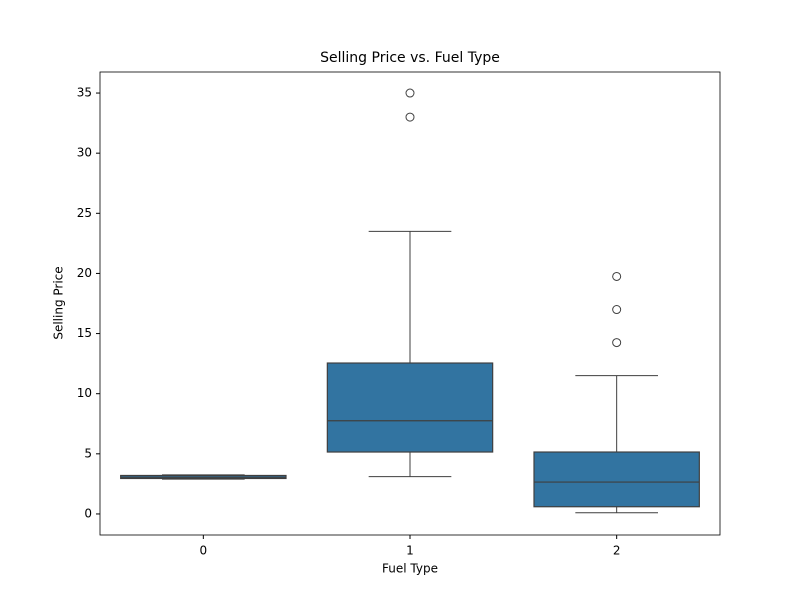  I want to click on x-tick-label: 0, so click(204, 551).